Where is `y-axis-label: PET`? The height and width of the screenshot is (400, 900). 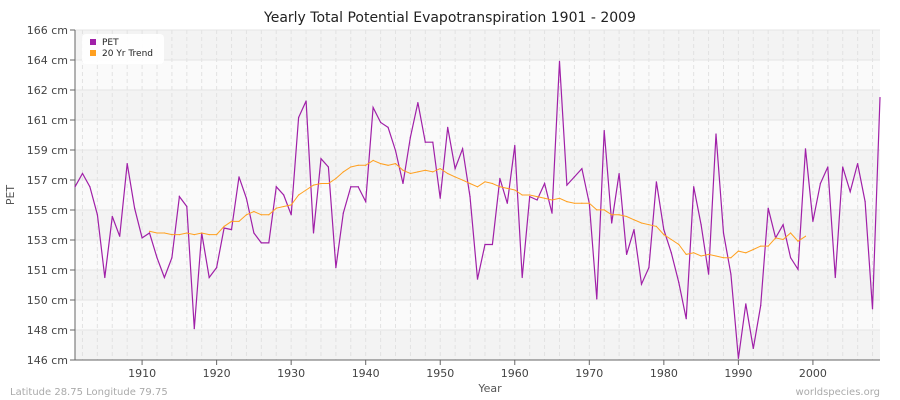 y-axis-label: PET is located at coordinates (10, 195).